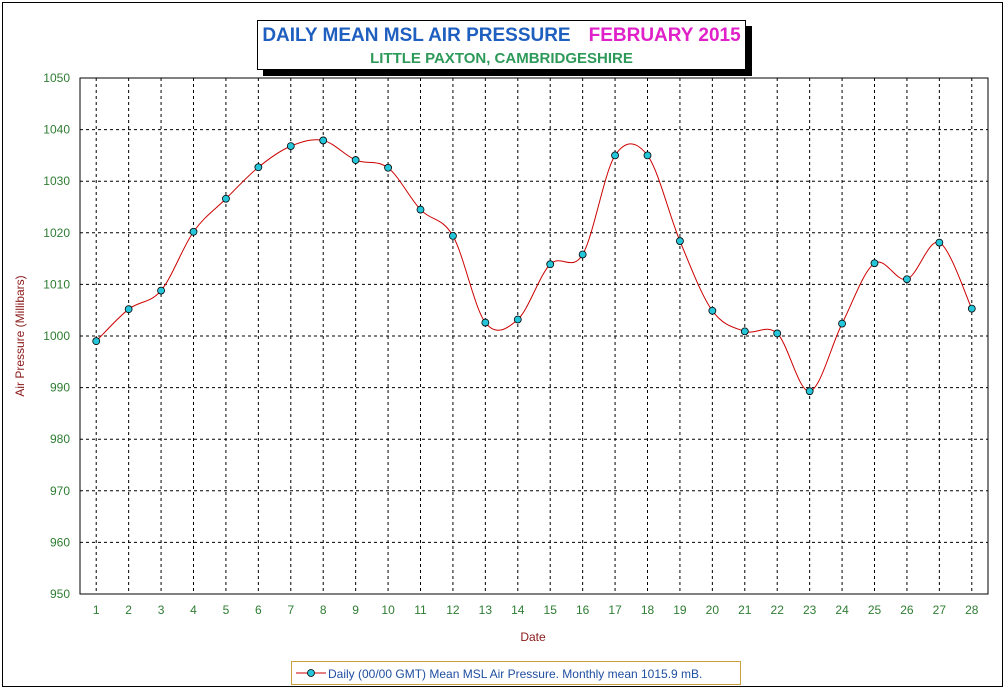 This screenshot has height=691, width=1007. What do you see at coordinates (60, 594) in the screenshot?
I see `y-tick-label: 950` at bounding box center [60, 594].